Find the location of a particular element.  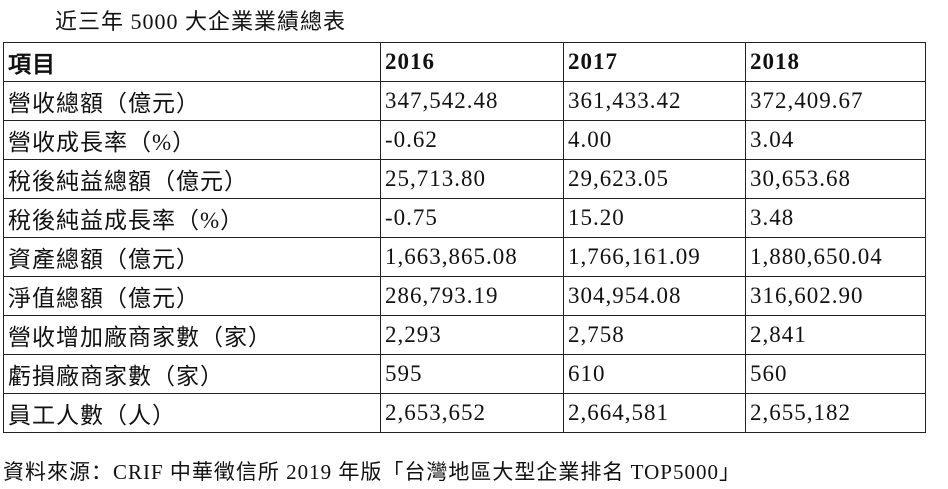

title: 近三年 5000 大企業業績總表 is located at coordinates (201, 21).